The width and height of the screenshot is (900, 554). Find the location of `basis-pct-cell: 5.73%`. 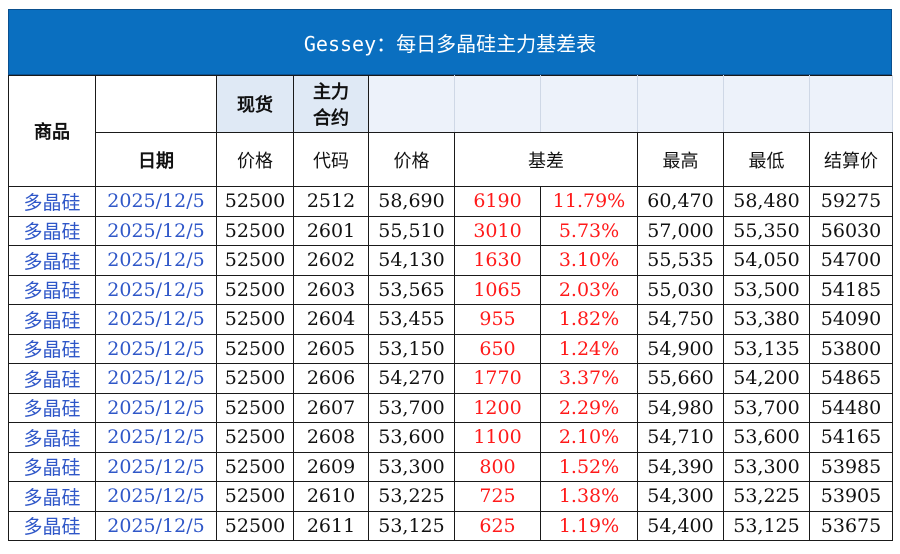

basis-pct-cell: 5.73% is located at coordinates (589, 230).